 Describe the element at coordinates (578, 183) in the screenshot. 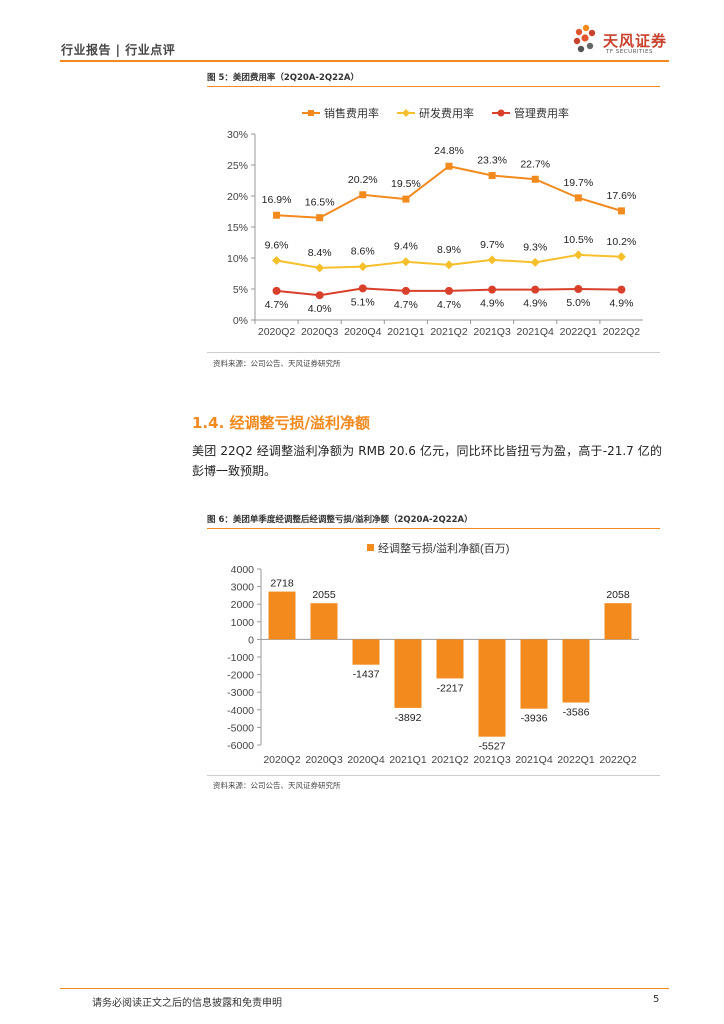

I see `data-label: 19.7%` at that location.